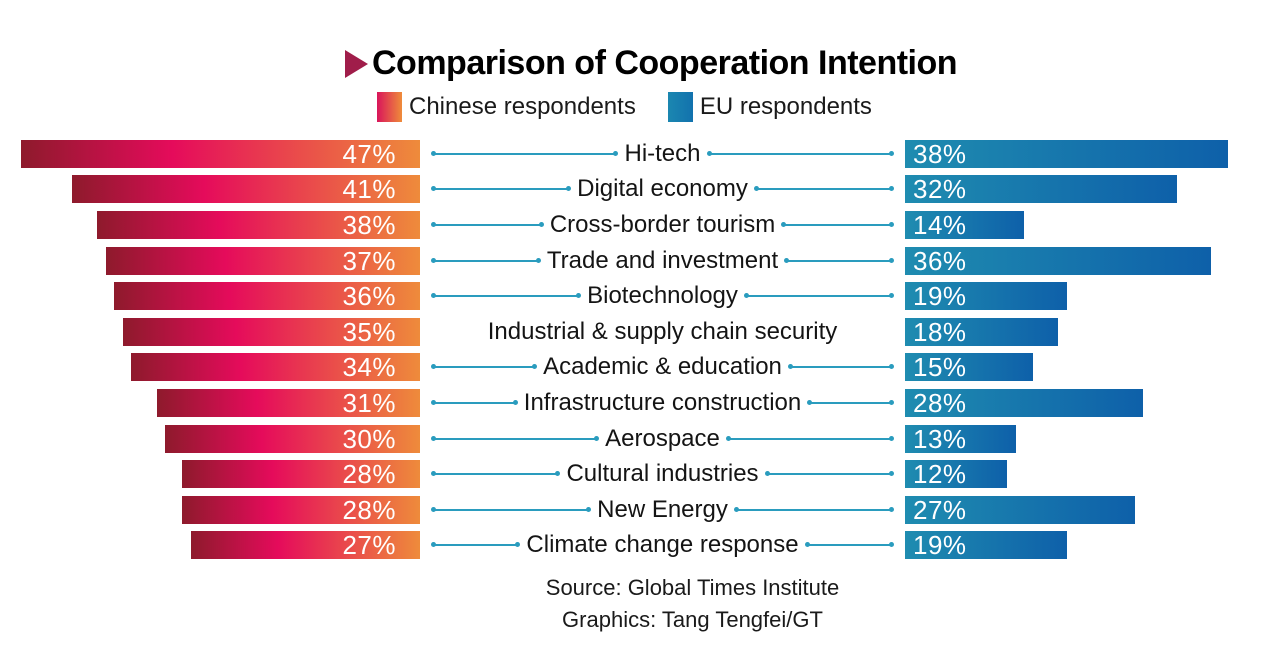 The width and height of the screenshot is (1267, 662). I want to click on chart-row: 28% New Energy 27%, so click(633, 510).